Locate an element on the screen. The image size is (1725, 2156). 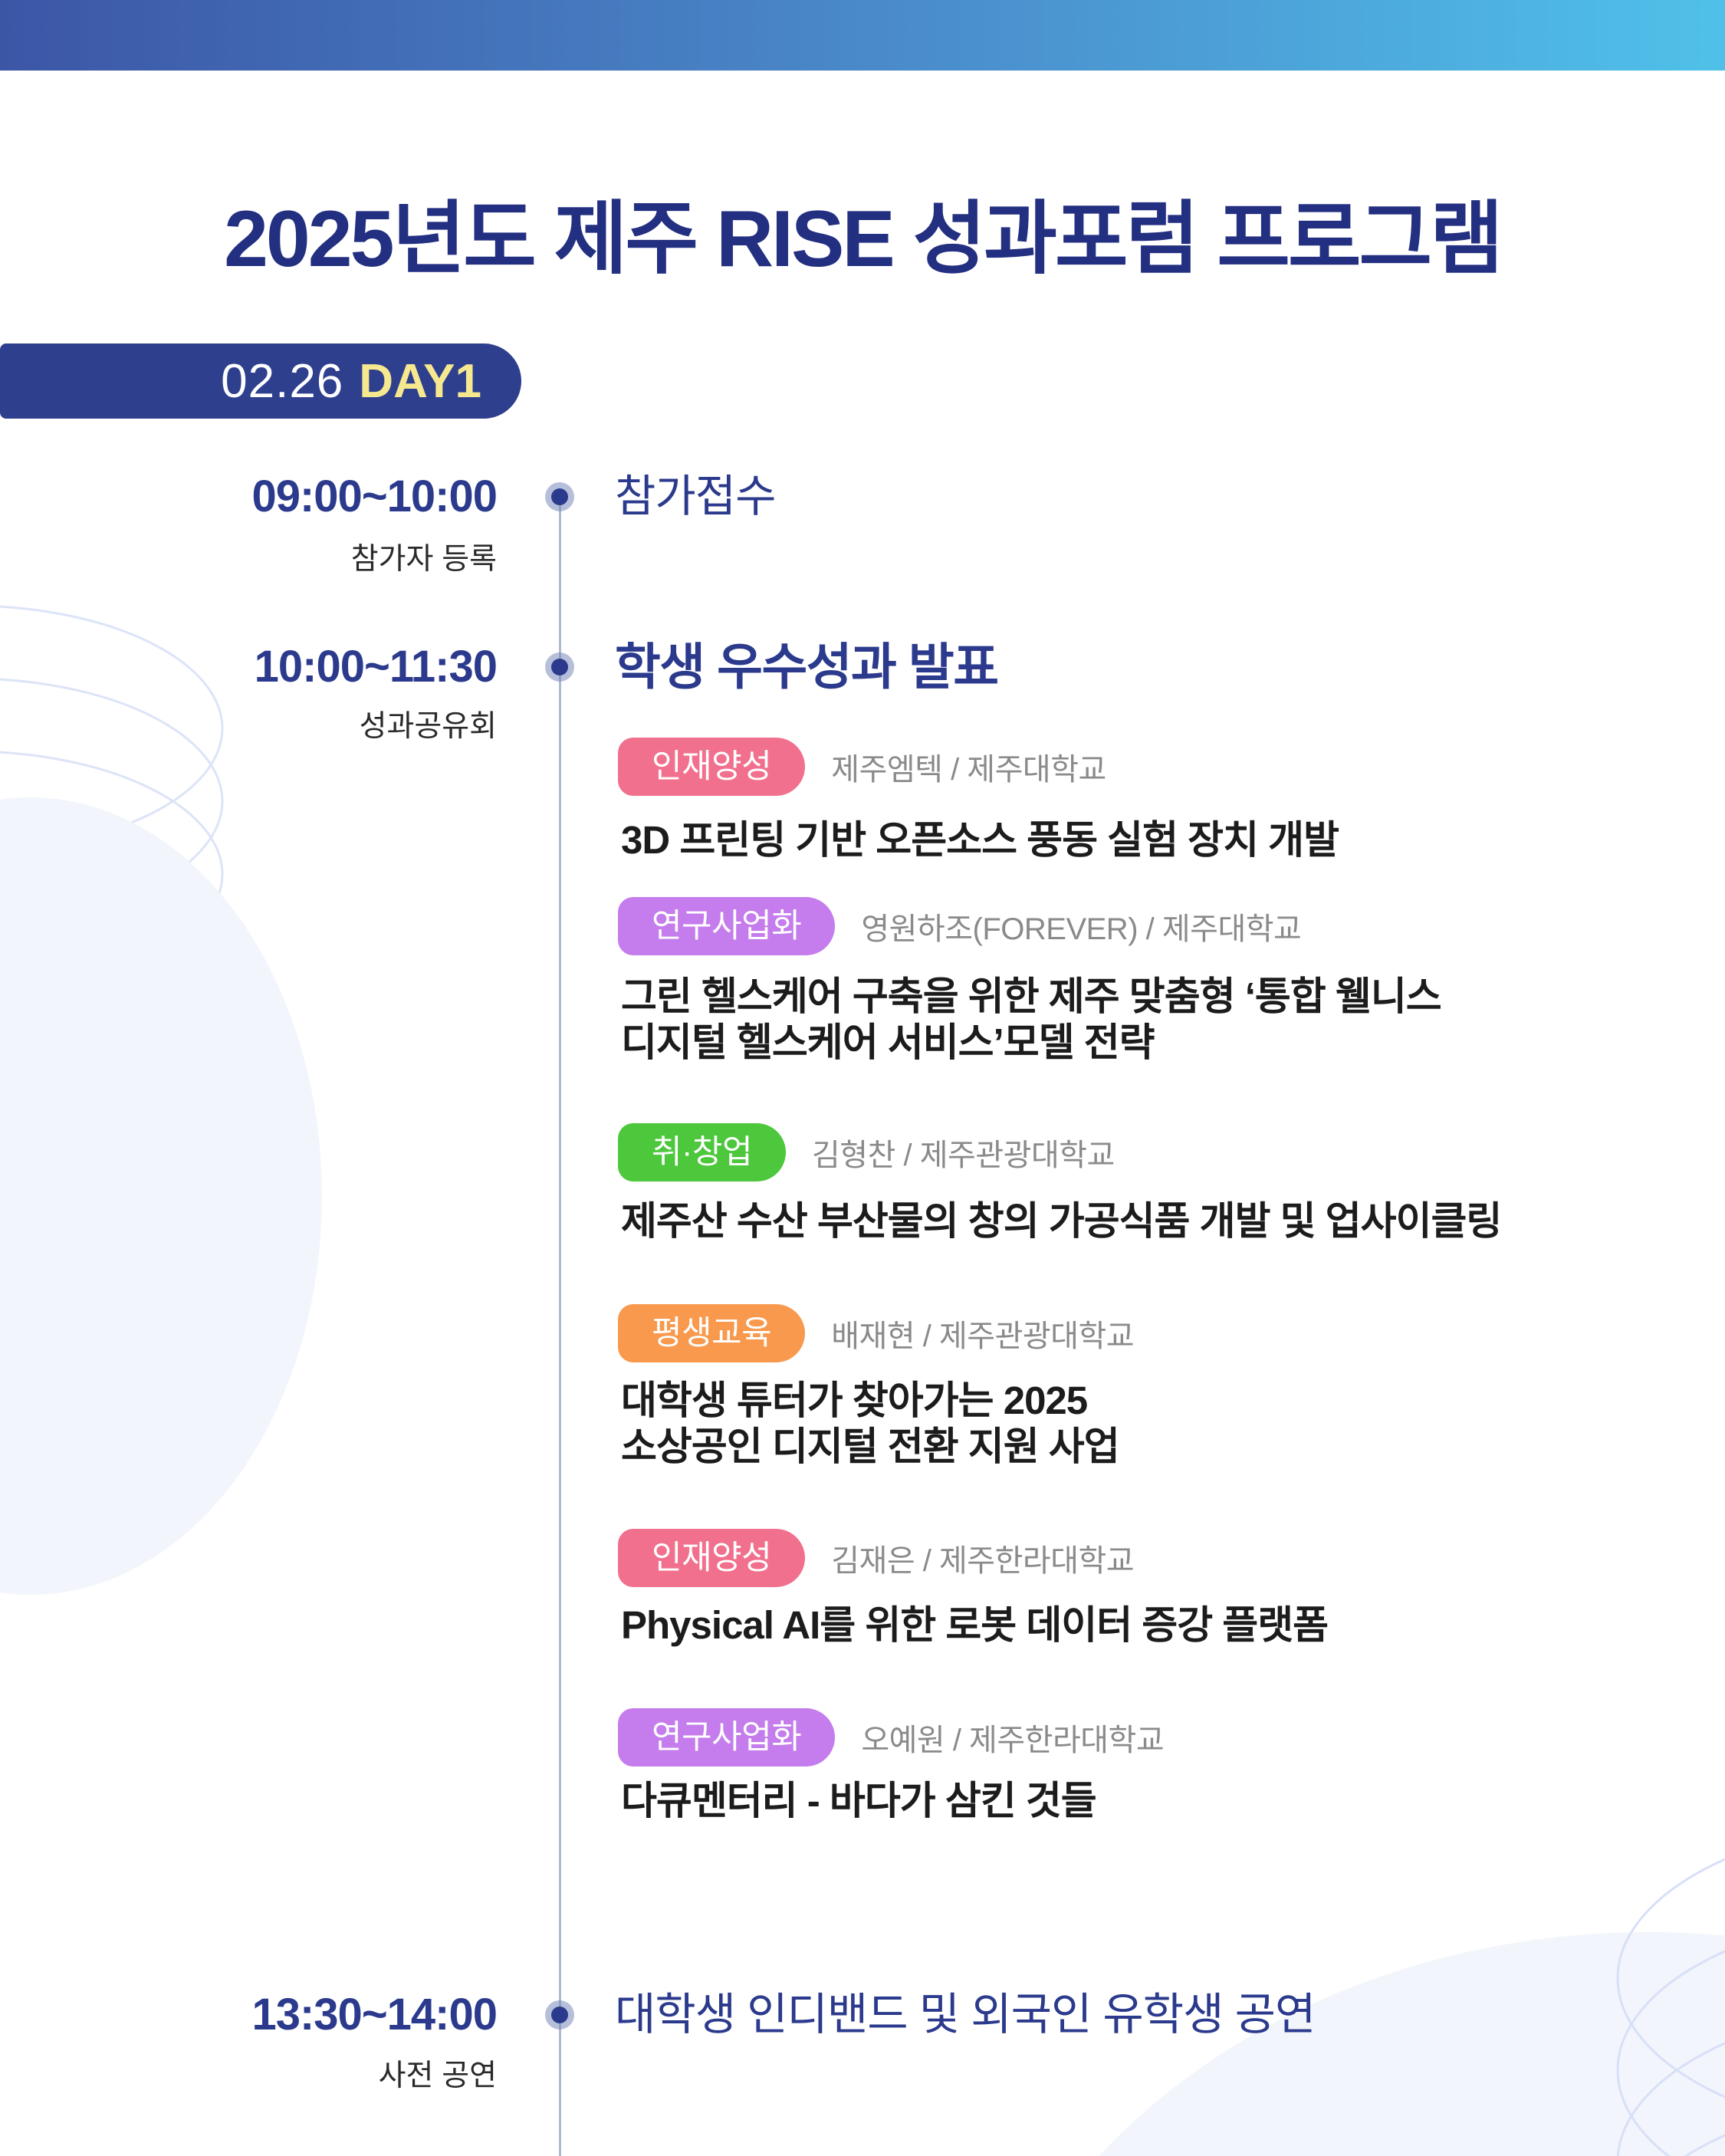
presentation-item-header: 연구사업화 영원하조(FOREVER) / 제주대학교 is located at coordinates (960, 926).